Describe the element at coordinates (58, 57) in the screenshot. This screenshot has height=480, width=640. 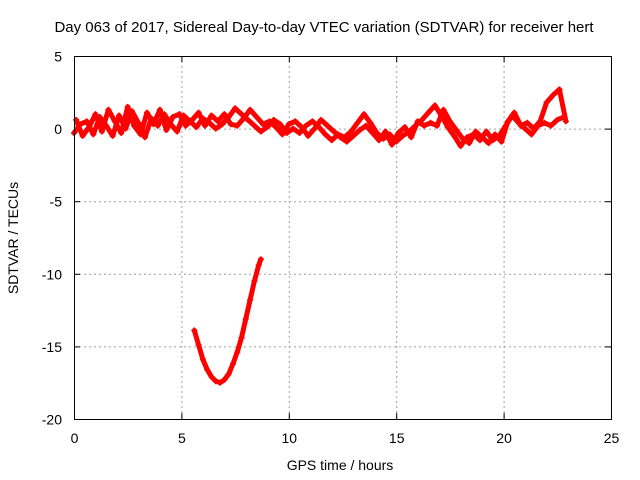
I see `y-tick-label: 5` at that location.